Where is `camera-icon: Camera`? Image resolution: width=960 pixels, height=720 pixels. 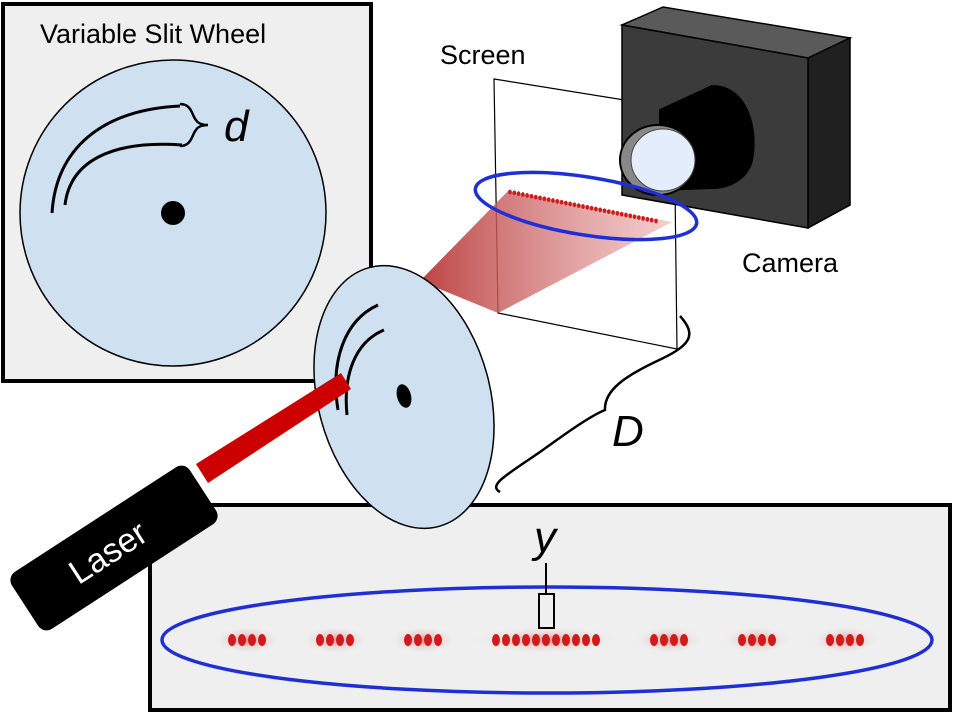
camera-icon: Camera is located at coordinates (736, 142).